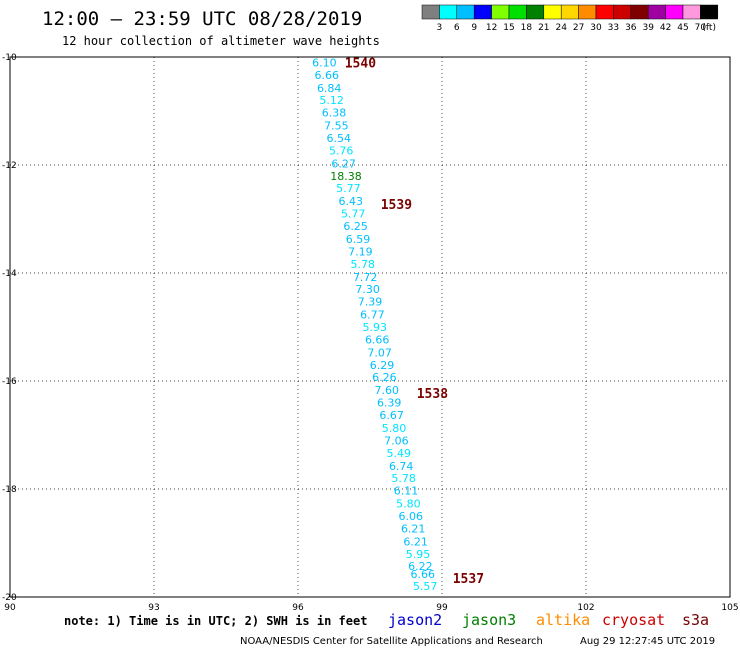 Image resolution: width=740 pixels, height=650 pixels. Describe the element at coordinates (339, 138) in the screenshot. I see `swh-value: 6.54` at that location.